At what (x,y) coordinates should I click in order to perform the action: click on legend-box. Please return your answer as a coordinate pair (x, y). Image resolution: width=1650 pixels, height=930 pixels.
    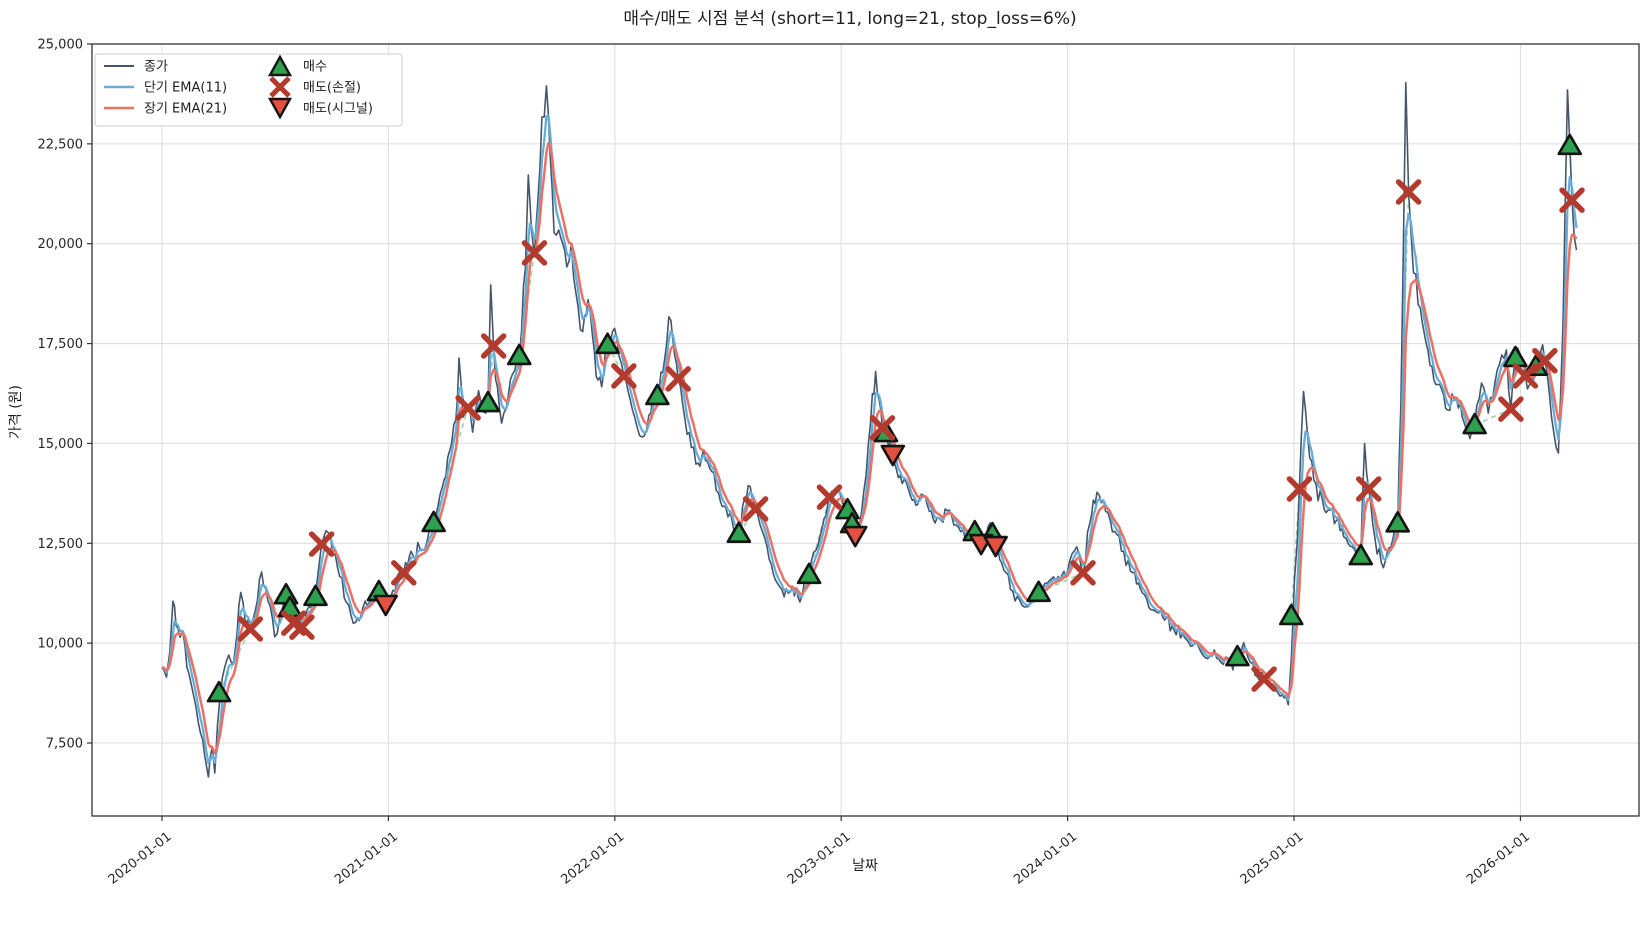
    Looking at the image, I should click on (248, 90).